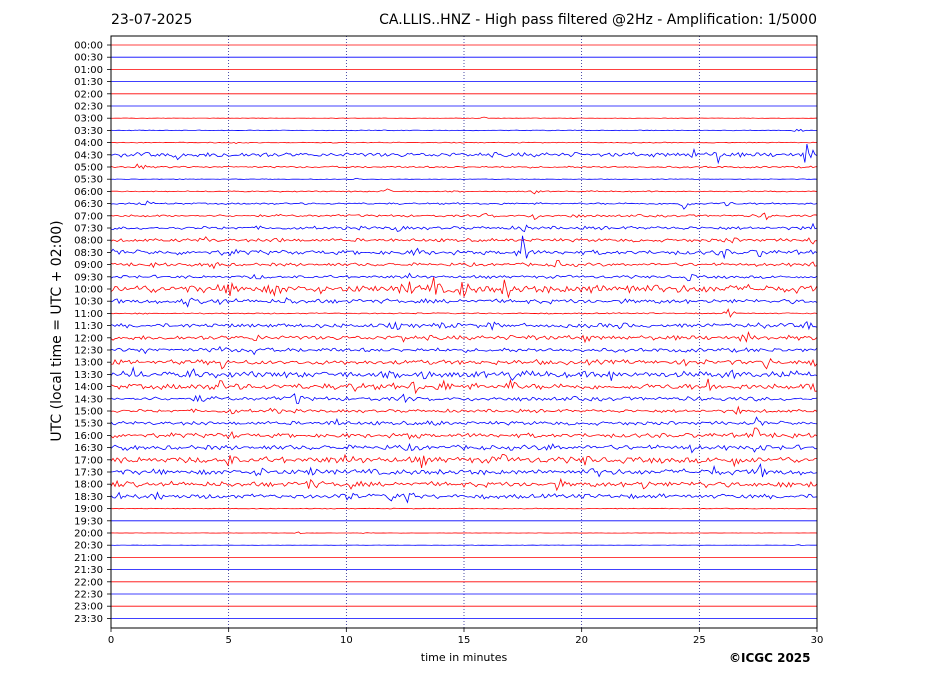  What do you see at coordinates (111, 640) in the screenshot?
I see `x-tick-label: 0` at bounding box center [111, 640].